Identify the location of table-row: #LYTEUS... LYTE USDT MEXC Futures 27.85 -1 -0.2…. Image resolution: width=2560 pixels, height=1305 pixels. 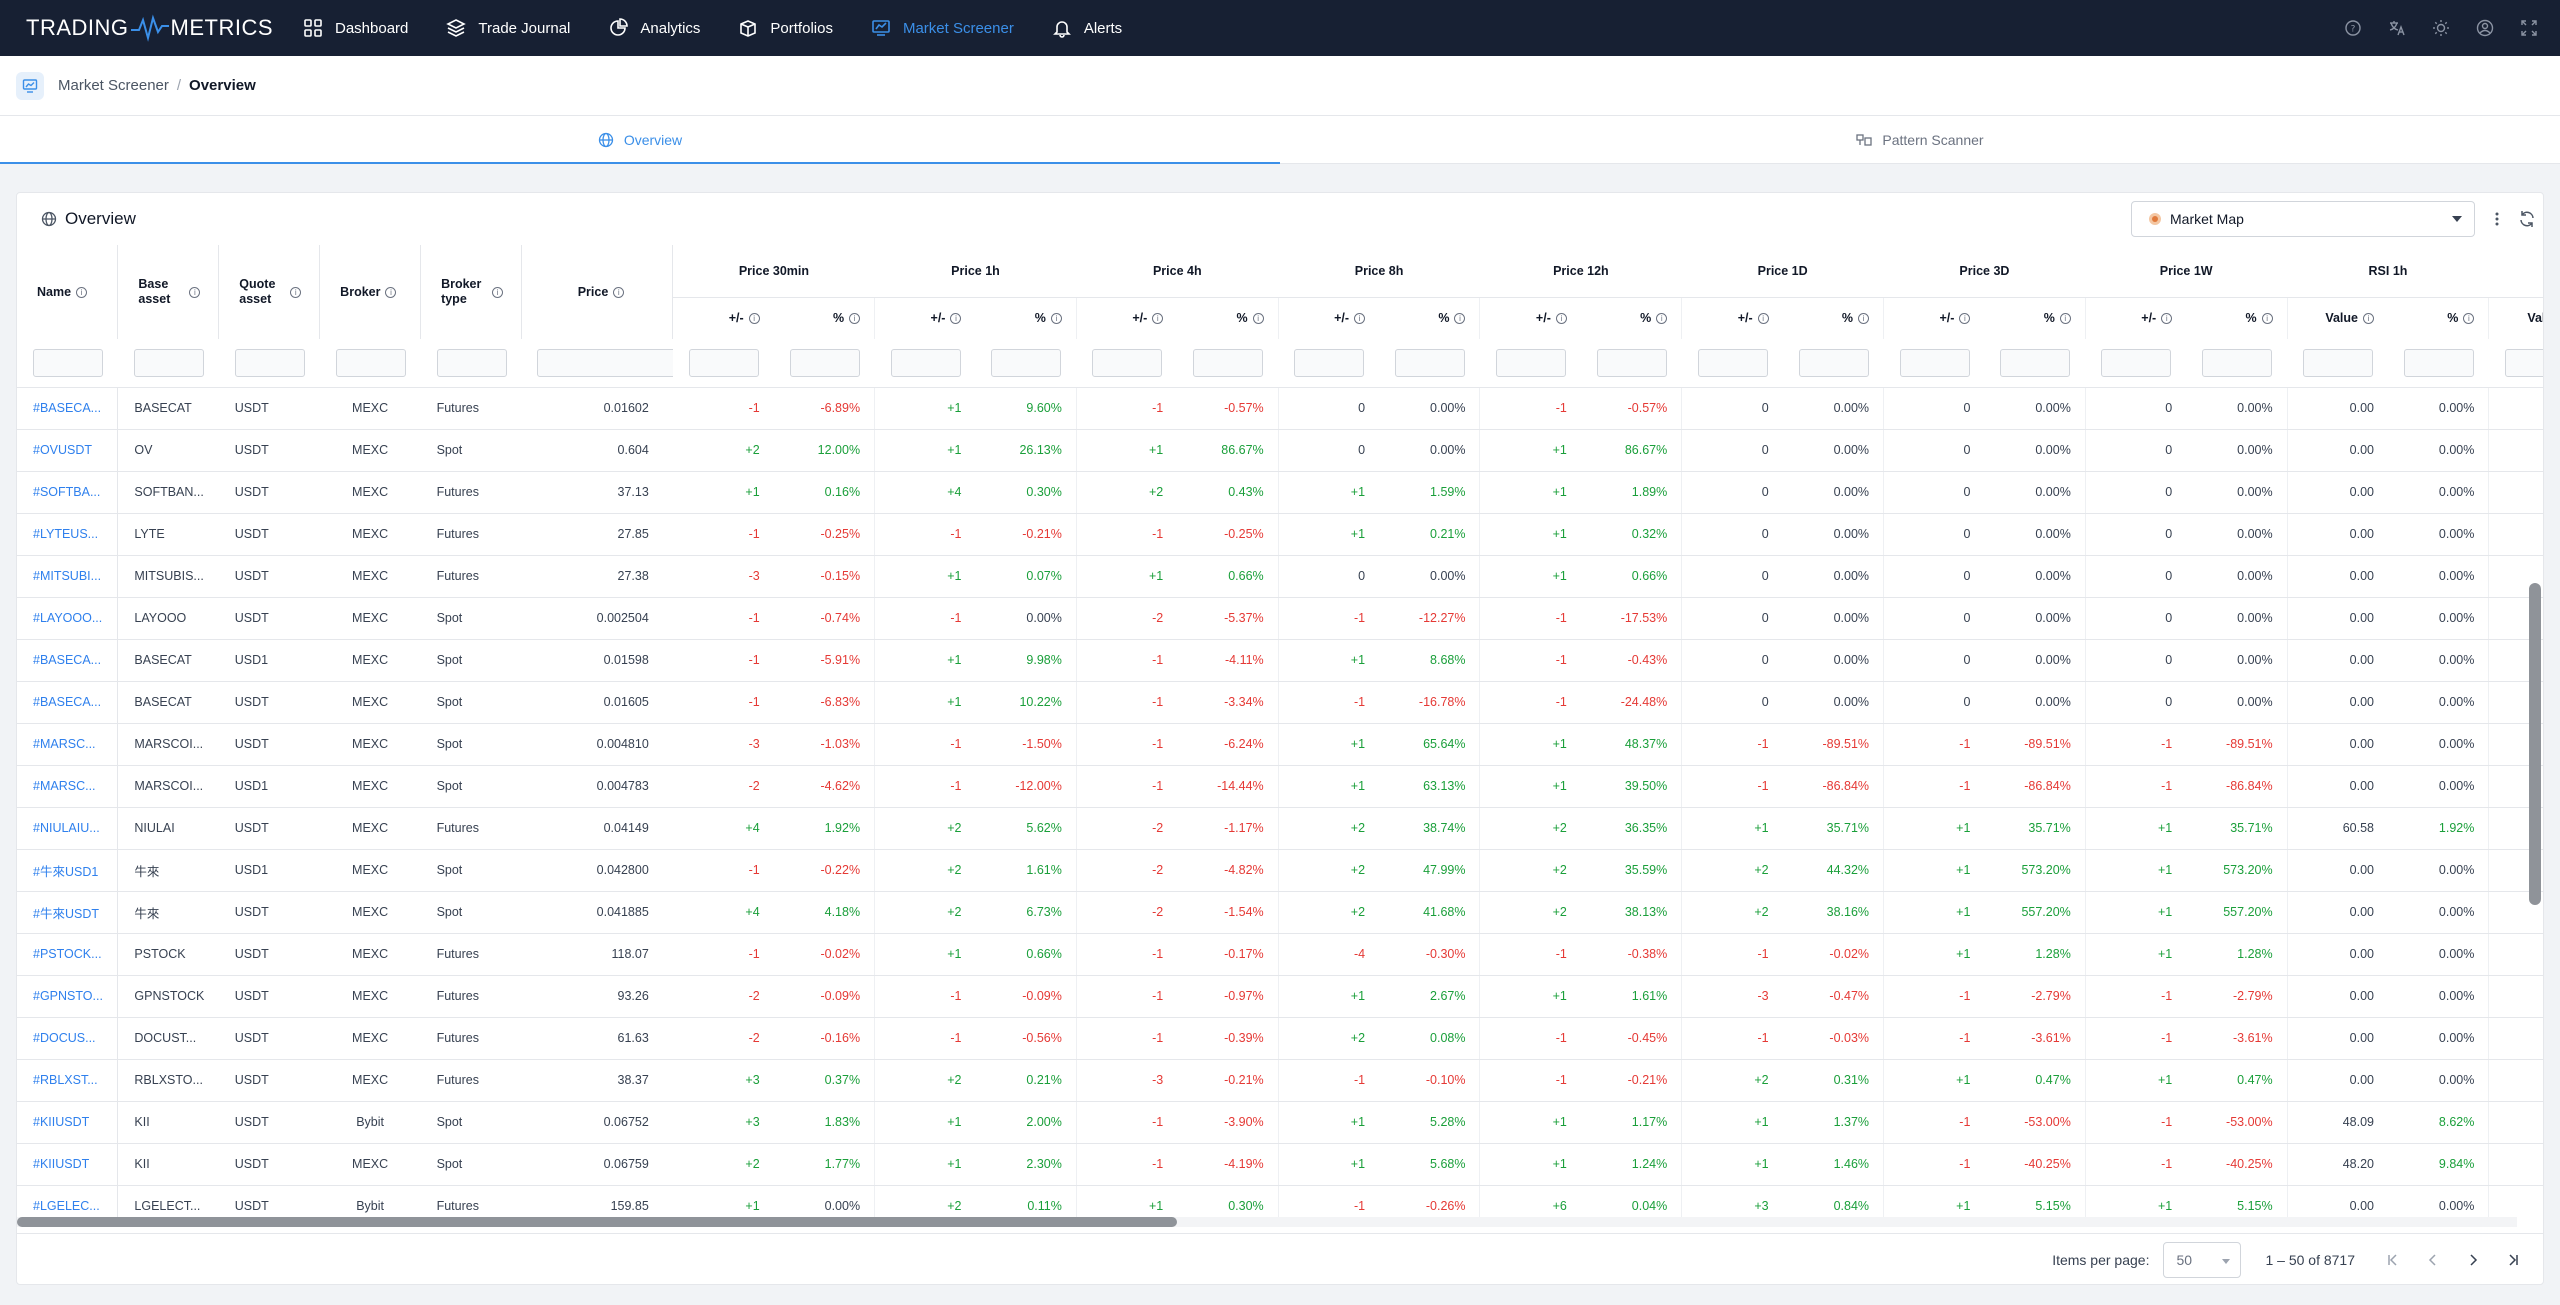
(1280, 534).